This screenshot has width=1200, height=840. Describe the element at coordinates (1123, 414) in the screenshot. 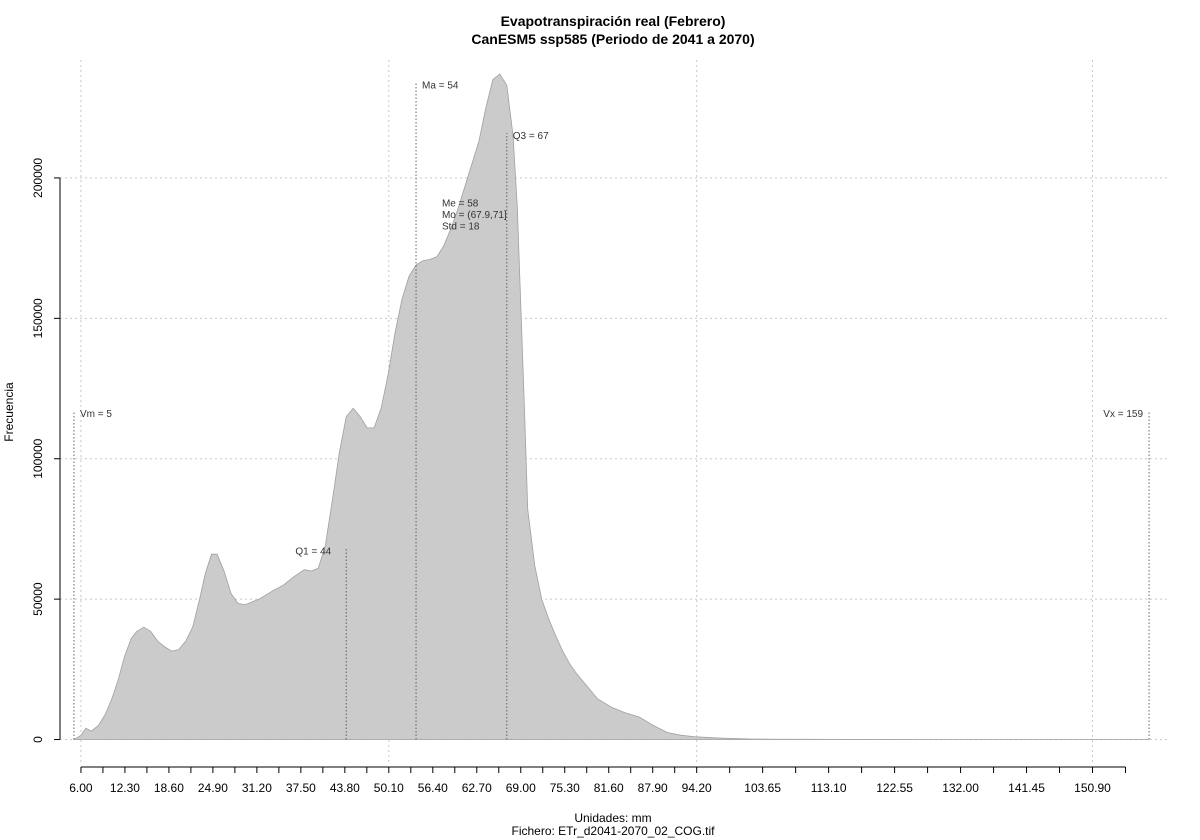

I see `stat-label: Vx = 159` at that location.